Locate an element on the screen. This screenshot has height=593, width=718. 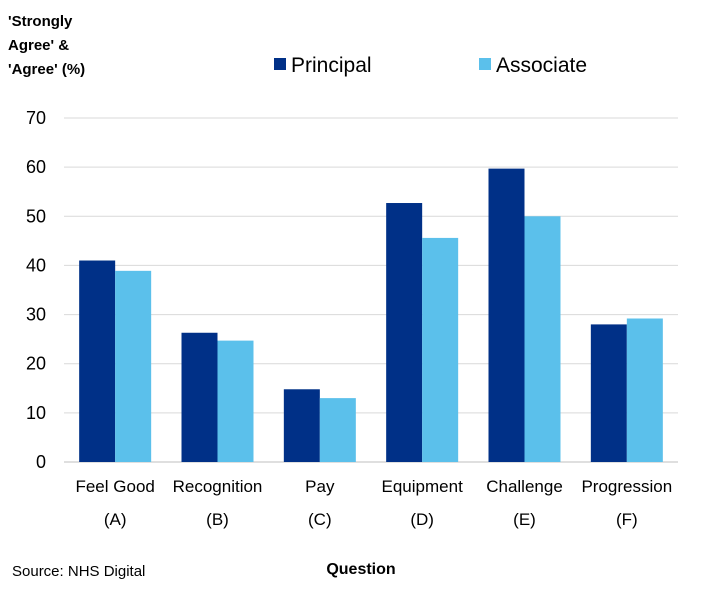
y-axis-label-line-2: Agree' & is located at coordinates (38, 45).